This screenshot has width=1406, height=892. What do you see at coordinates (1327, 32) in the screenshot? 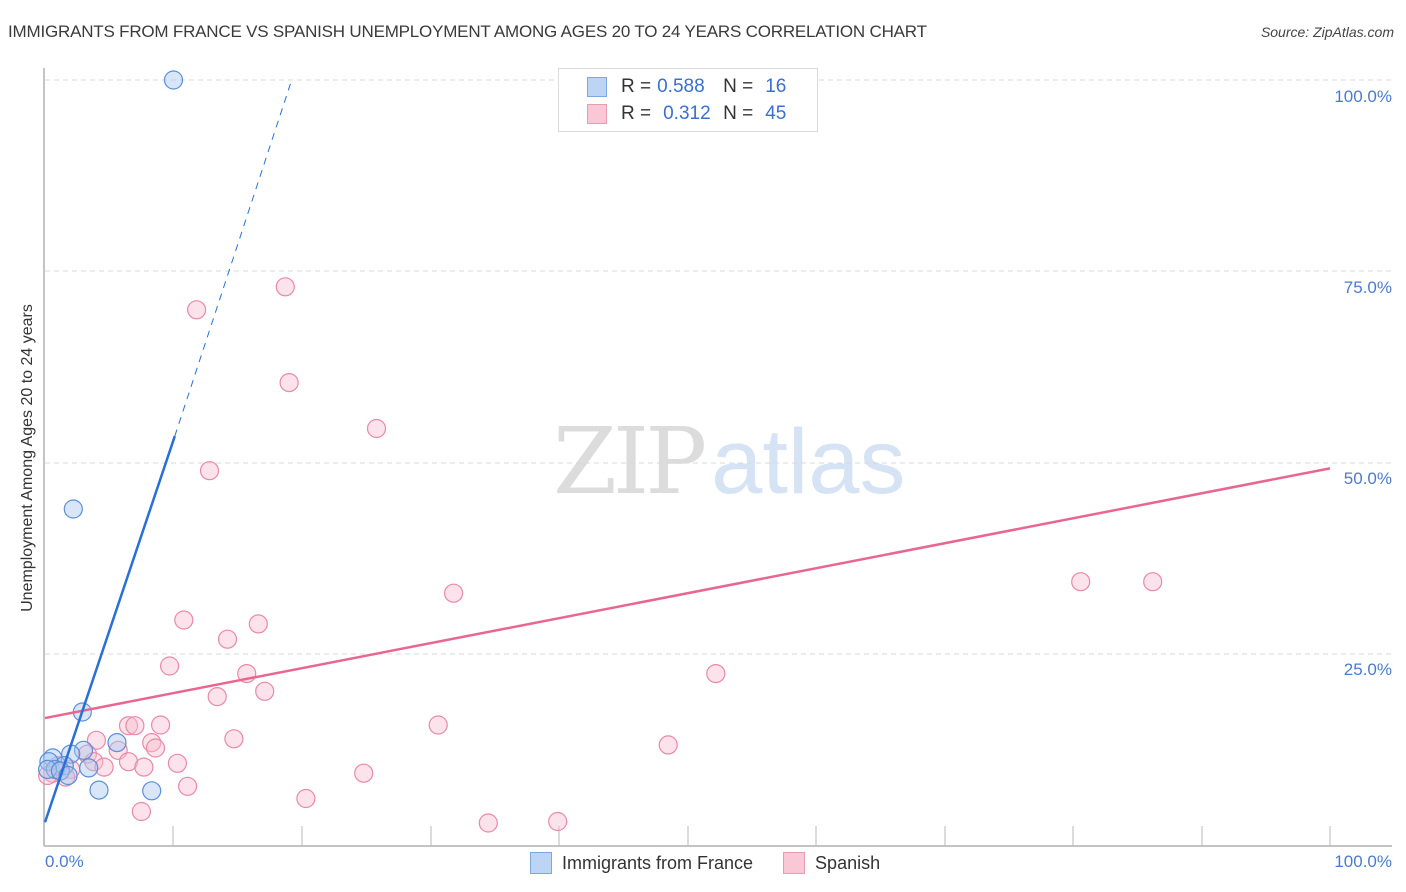
I see `source-label: Source: ZipAtlas.com` at bounding box center [1327, 32].